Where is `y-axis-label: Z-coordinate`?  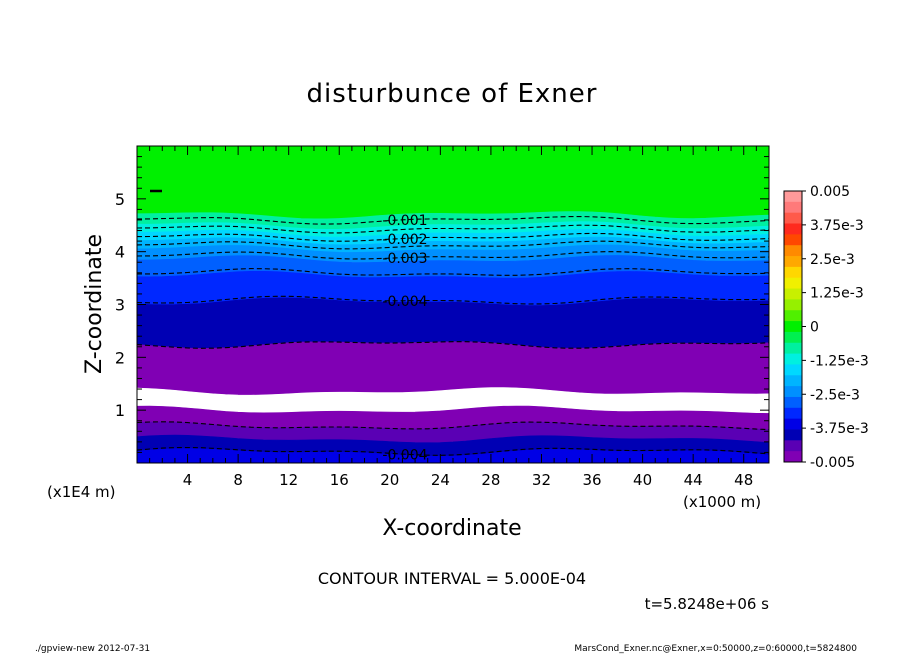
y-axis-label: Z-coordinate is located at coordinates (94, 304).